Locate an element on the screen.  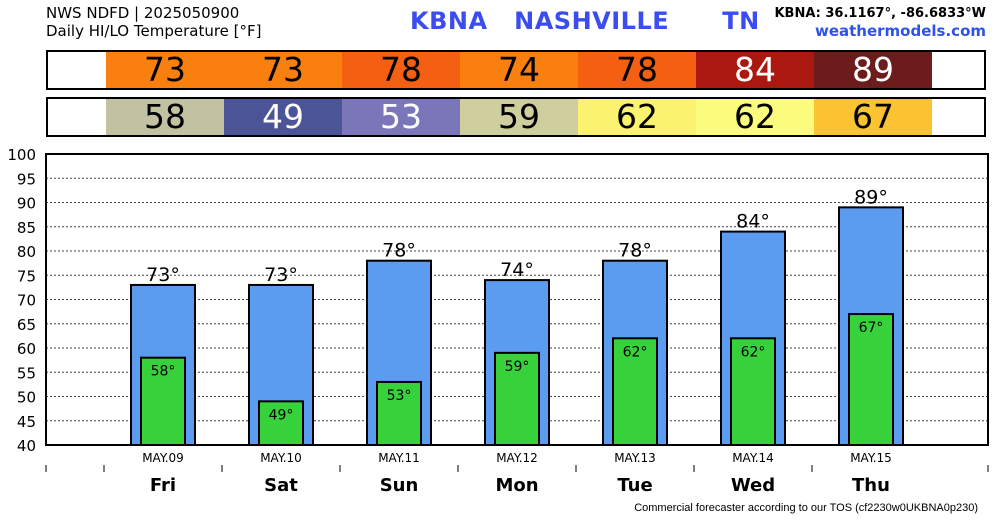
low-temp-cell: 49 is located at coordinates (283, 117).